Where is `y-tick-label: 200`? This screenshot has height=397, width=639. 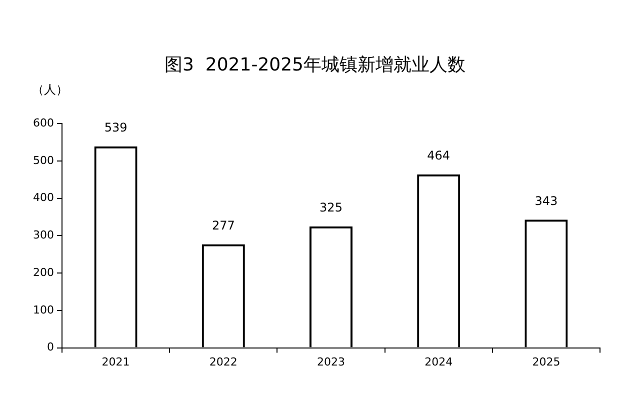 y-tick-label: 200 is located at coordinates (43, 272).